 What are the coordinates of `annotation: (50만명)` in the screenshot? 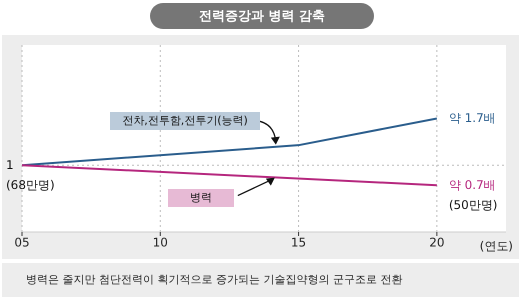 It's located at (473, 205).